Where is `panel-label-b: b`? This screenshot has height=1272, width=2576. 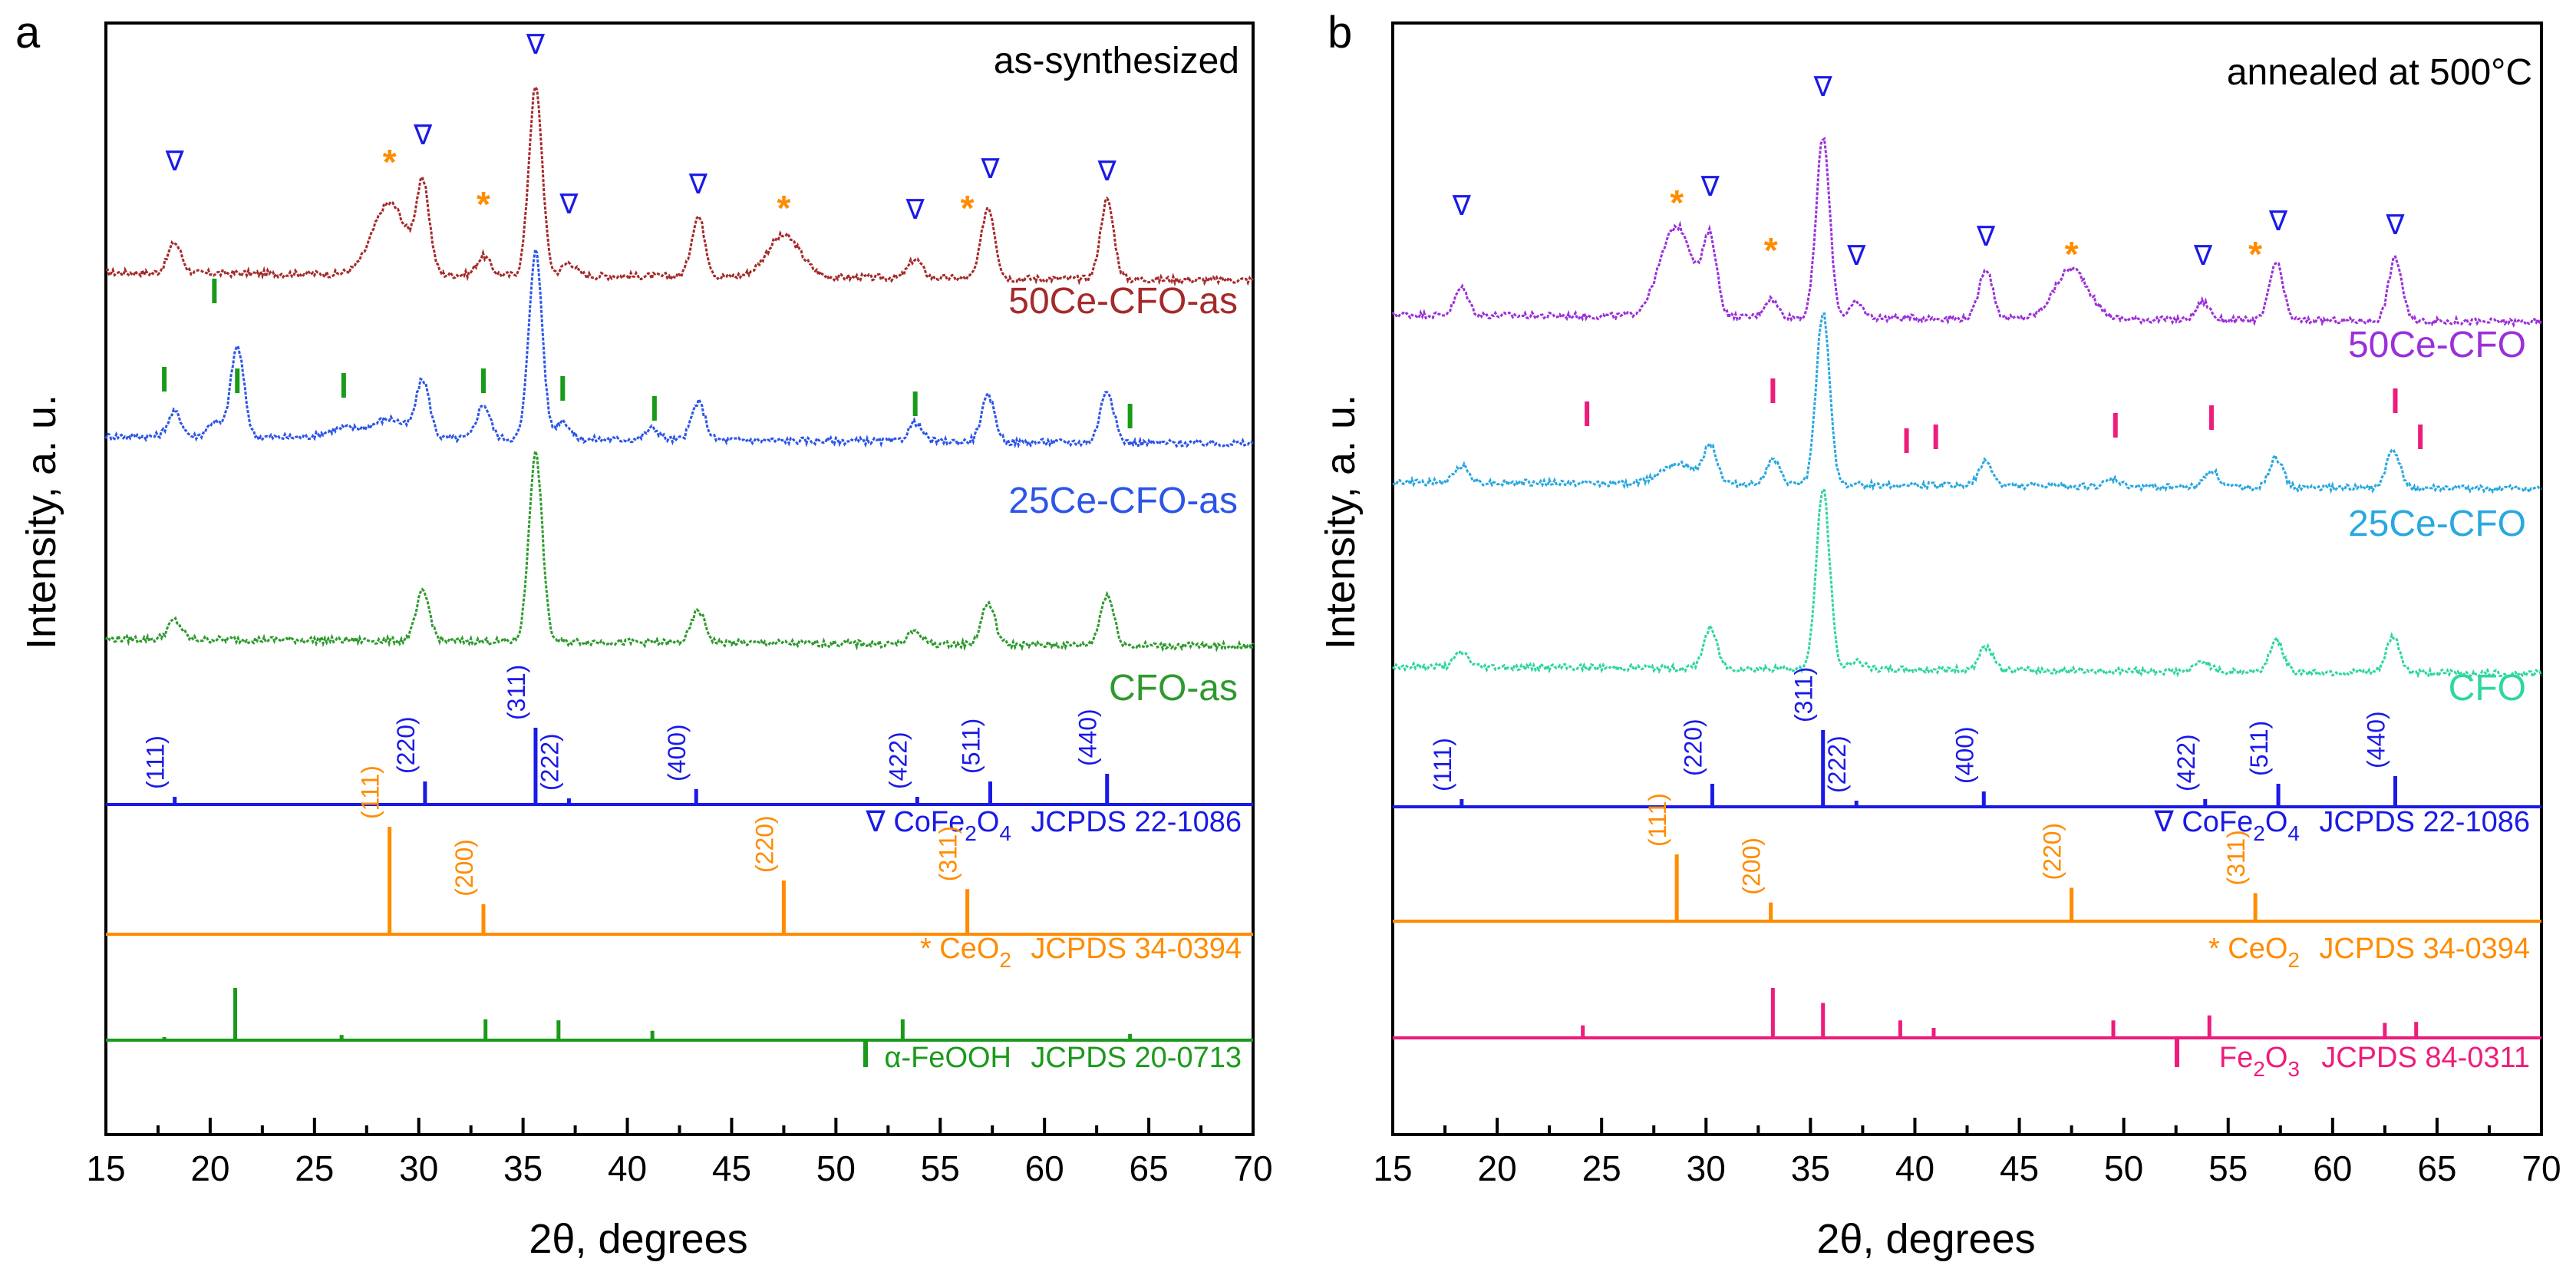
panel-label-b: b is located at coordinates (1340, 33).